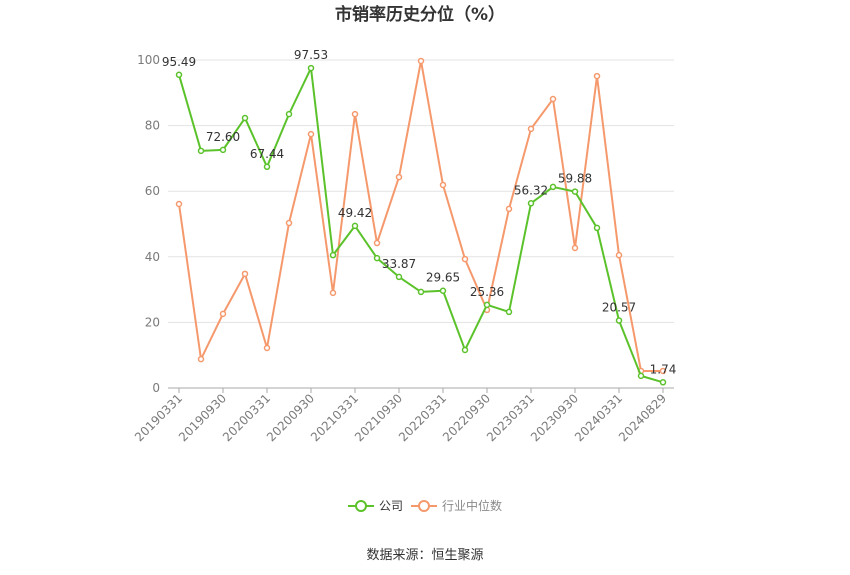  I want to click on data-label: 33.87, so click(399, 264).